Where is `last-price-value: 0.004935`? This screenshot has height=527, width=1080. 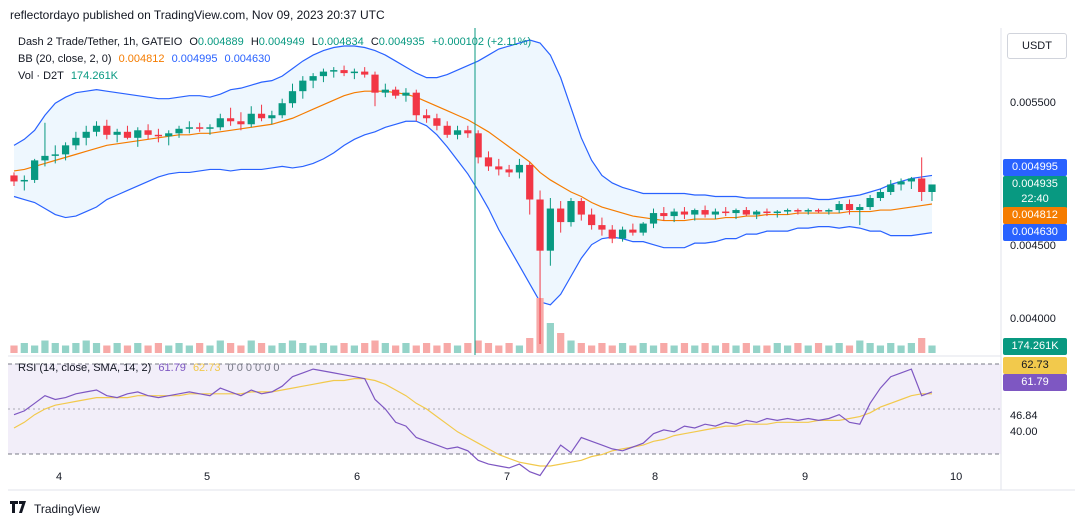 last-price-value: 0.004935 is located at coordinates (1035, 184).